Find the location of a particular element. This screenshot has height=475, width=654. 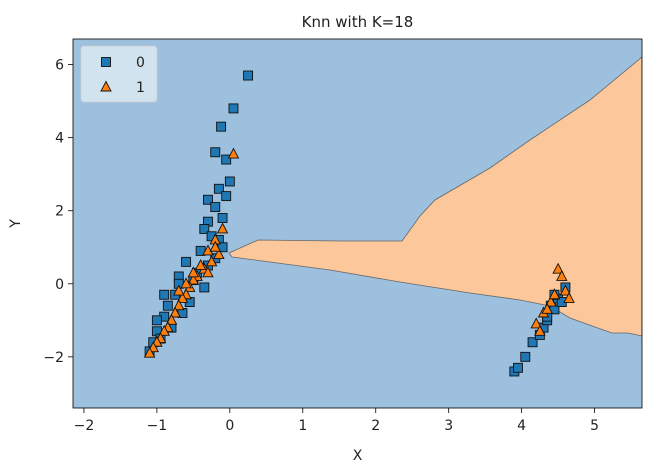

y-tick-label: 0 is located at coordinates (59, 285).